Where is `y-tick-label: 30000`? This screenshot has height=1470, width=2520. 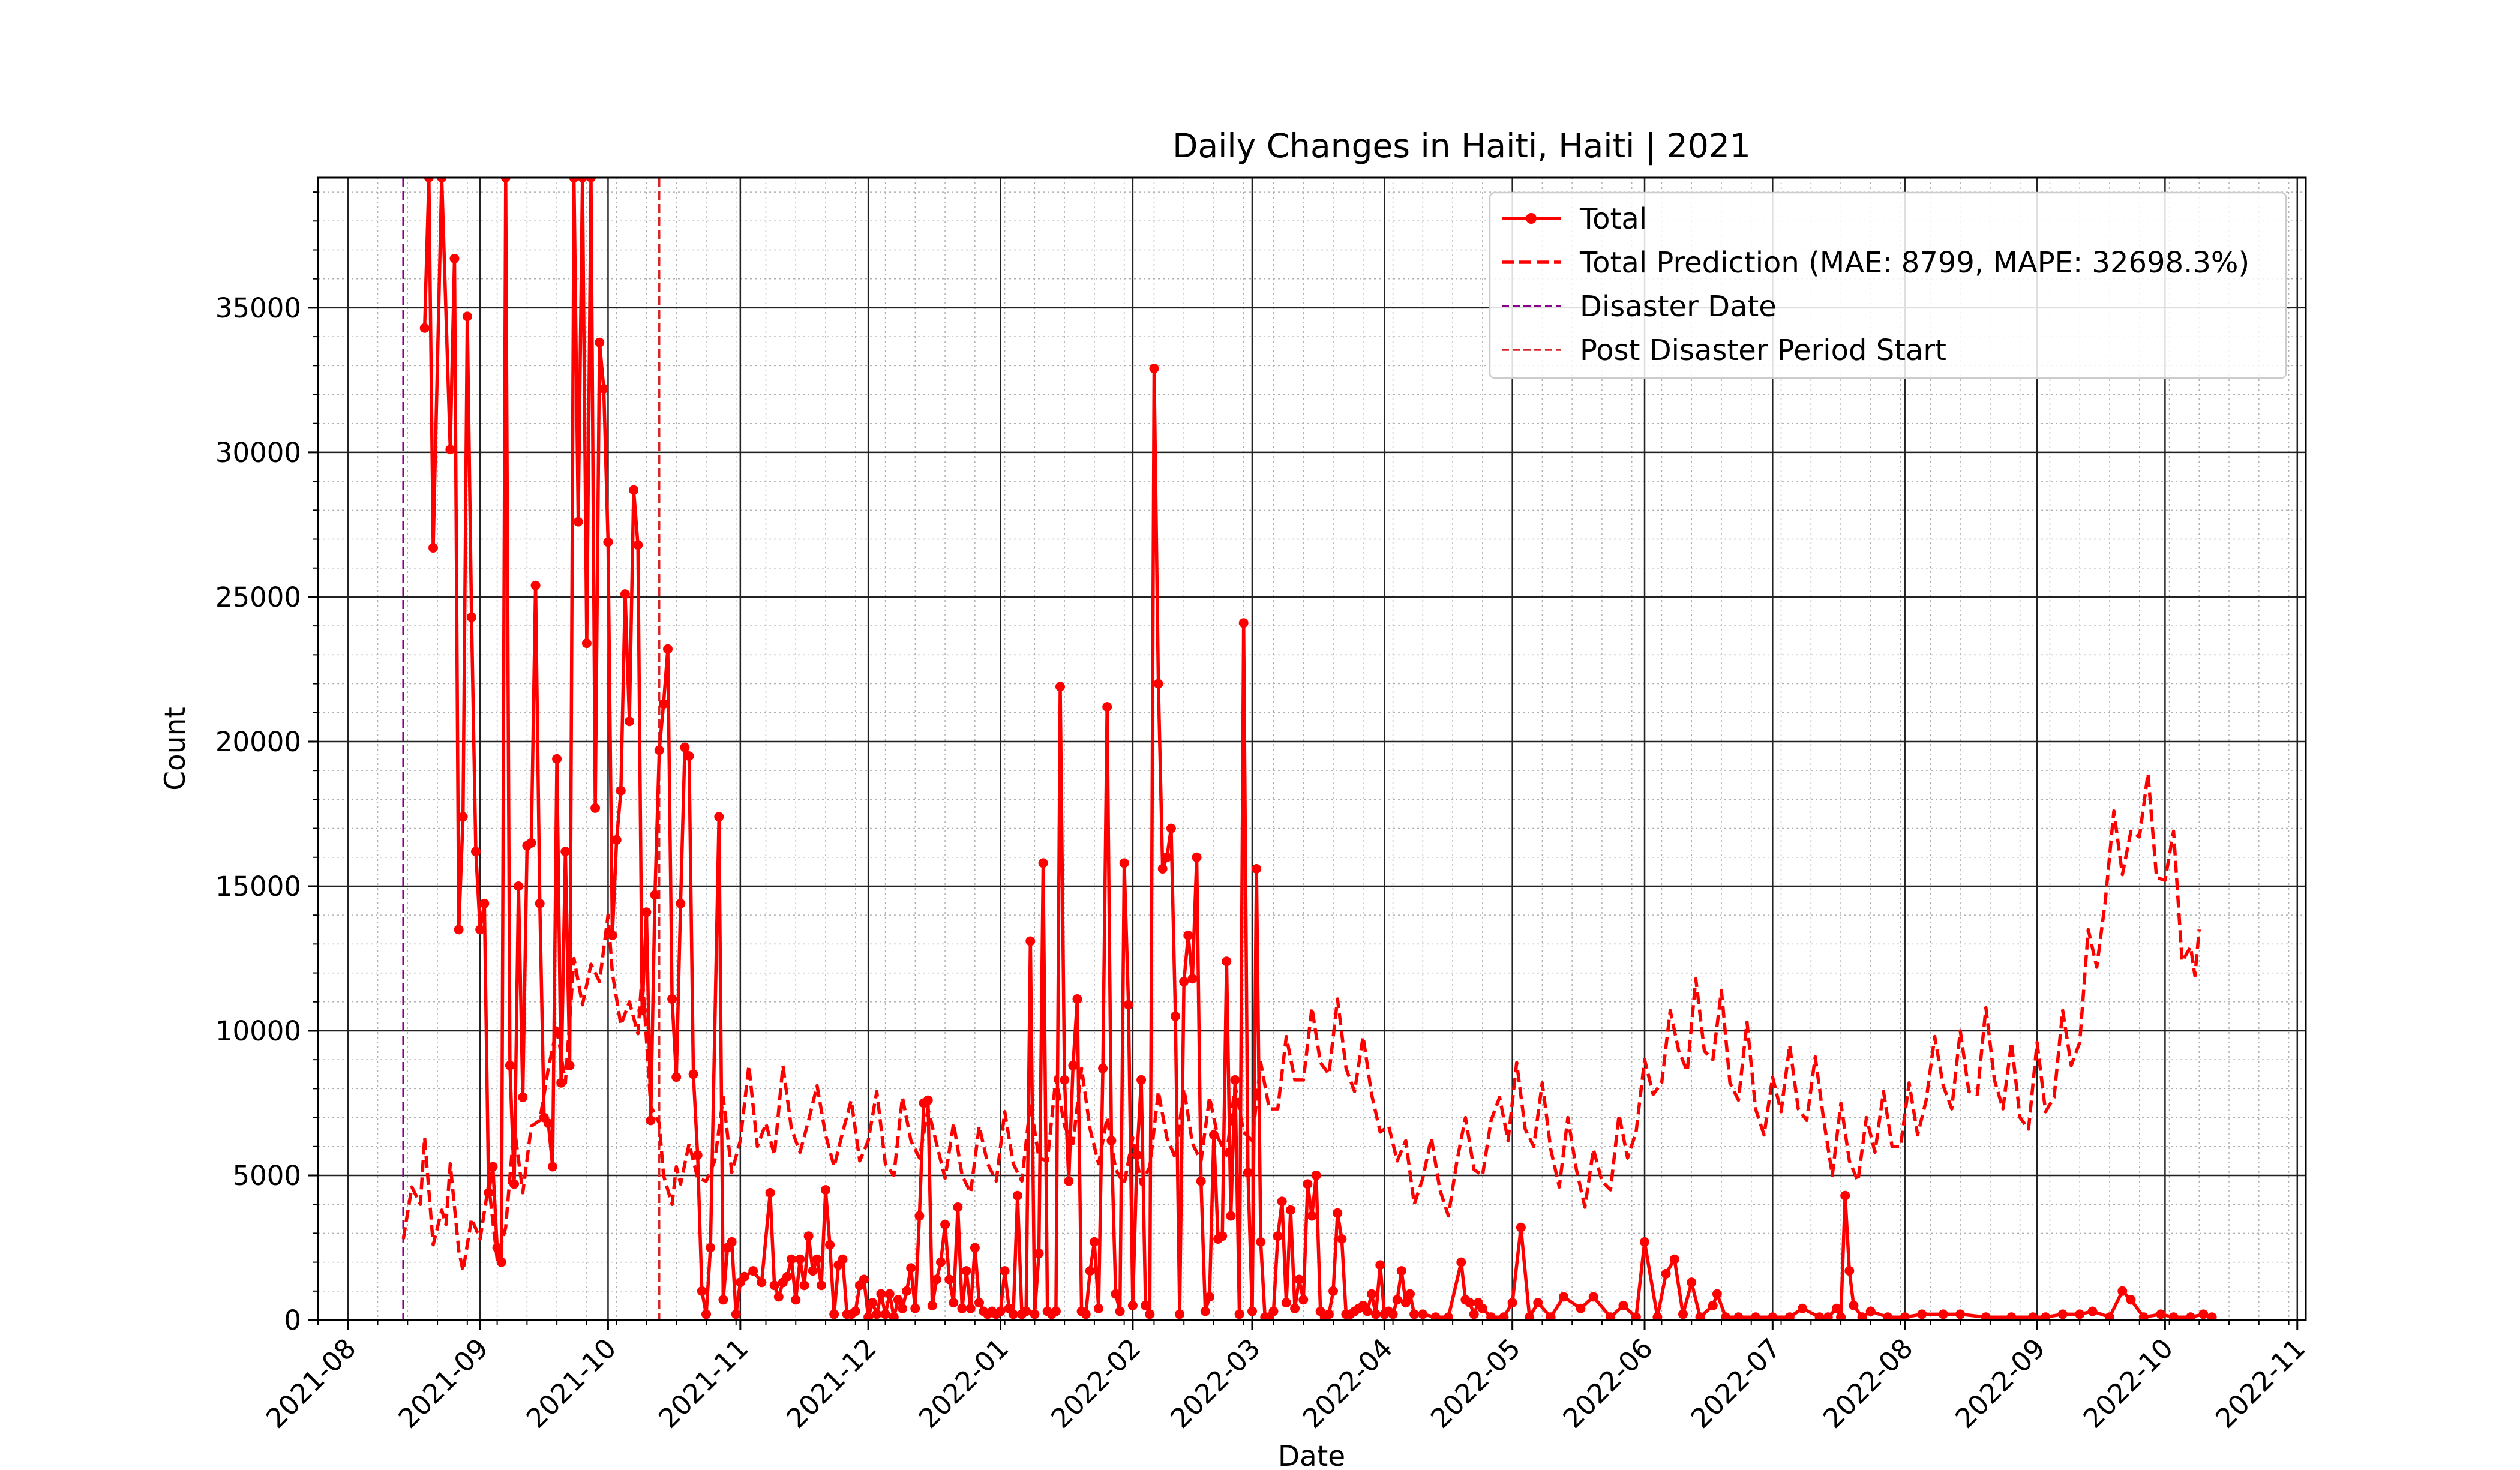
y-tick-label: 30000 is located at coordinates (258, 453).